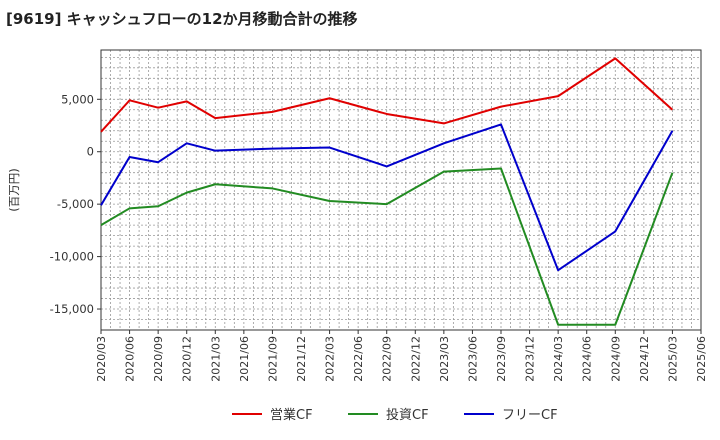  I want to click on y-tick-label: -5,000, so click(75, 204).